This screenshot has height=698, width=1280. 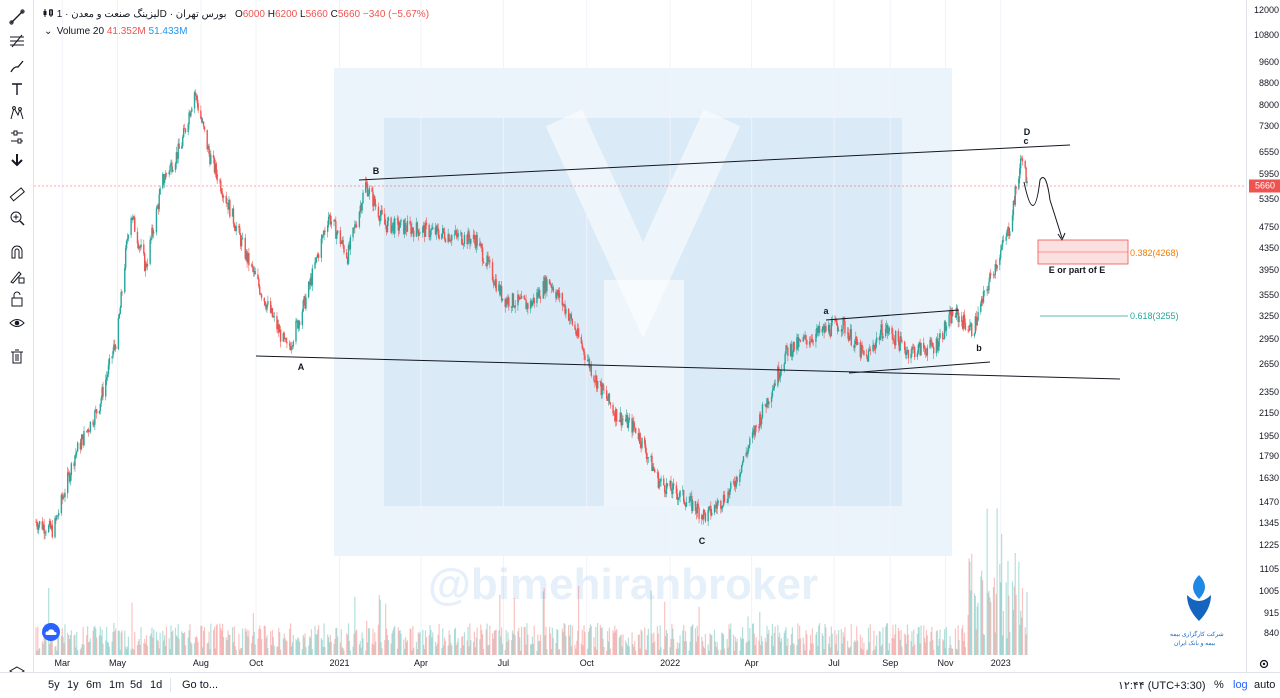 What do you see at coordinates (201, 14) in the screenshot?
I see `exchange: بورس تهران` at bounding box center [201, 14].